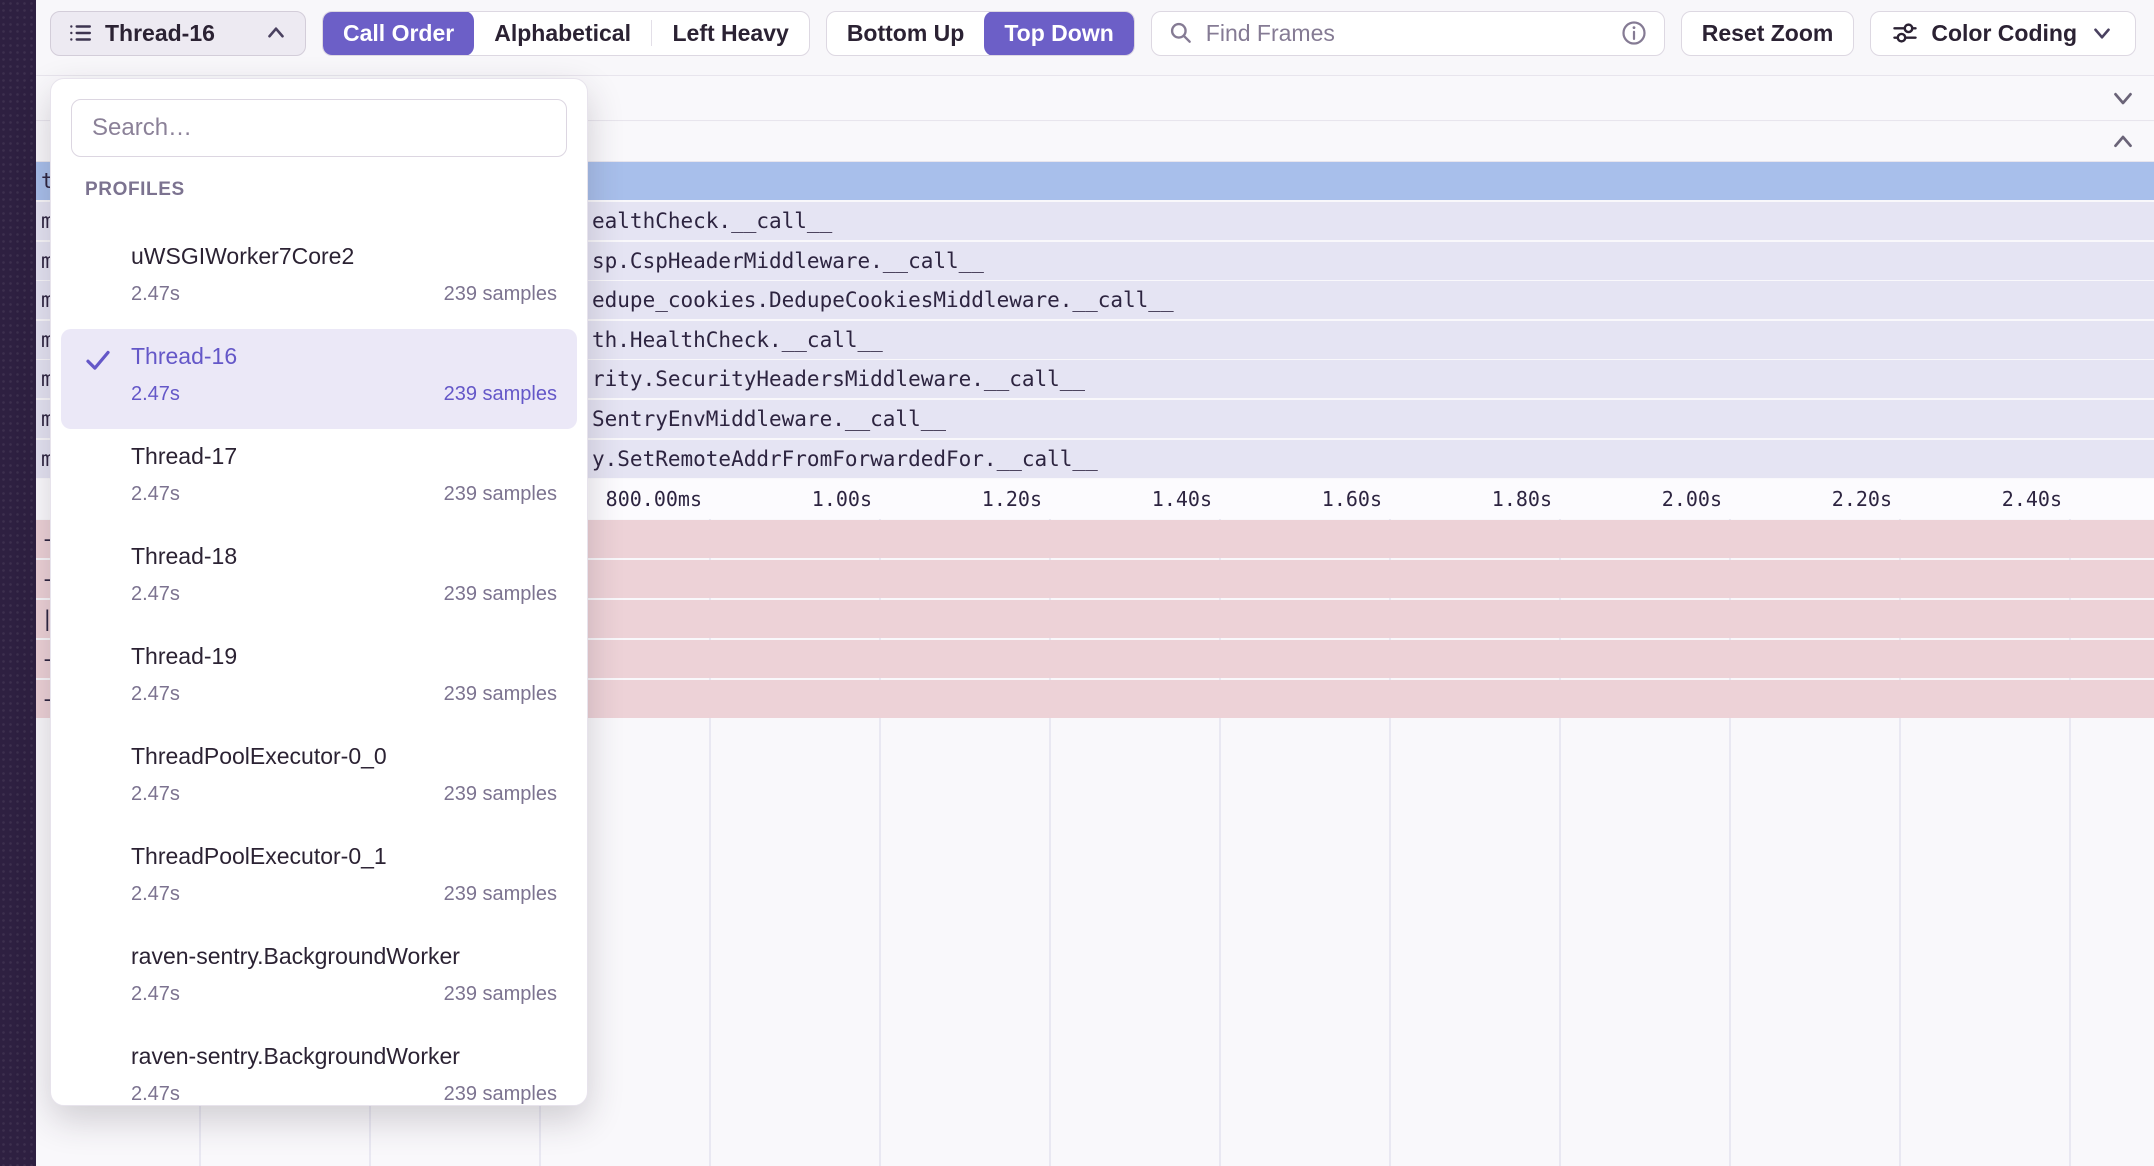  What do you see at coordinates (319, 479) in the screenshot?
I see `profile-list-item: Thread-17 2.47s 239 samples` at bounding box center [319, 479].